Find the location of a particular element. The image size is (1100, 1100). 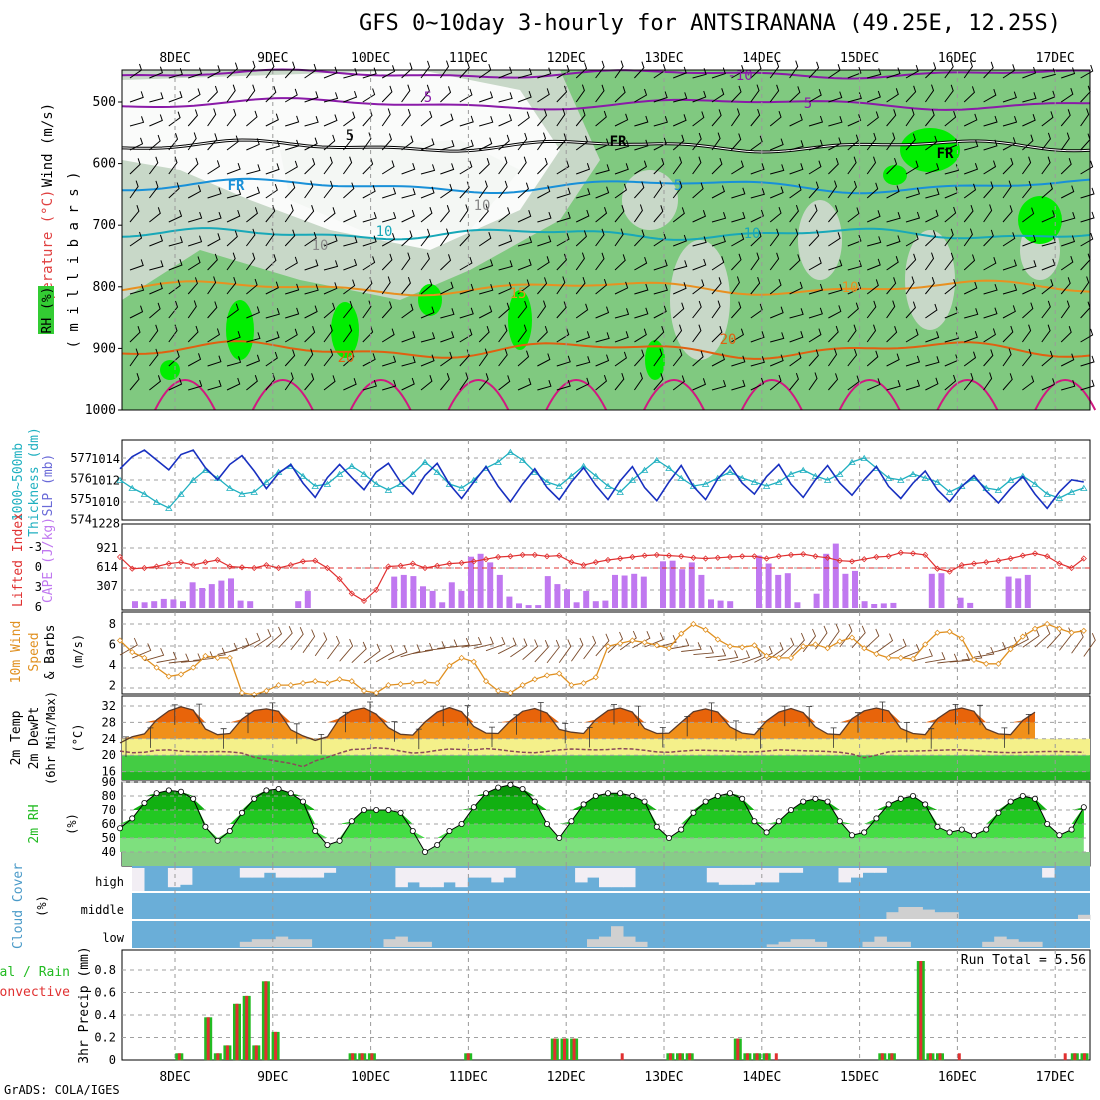

cape-ticks: -3 0 3 6 921 614 307 is located at coordinates (73, 577).